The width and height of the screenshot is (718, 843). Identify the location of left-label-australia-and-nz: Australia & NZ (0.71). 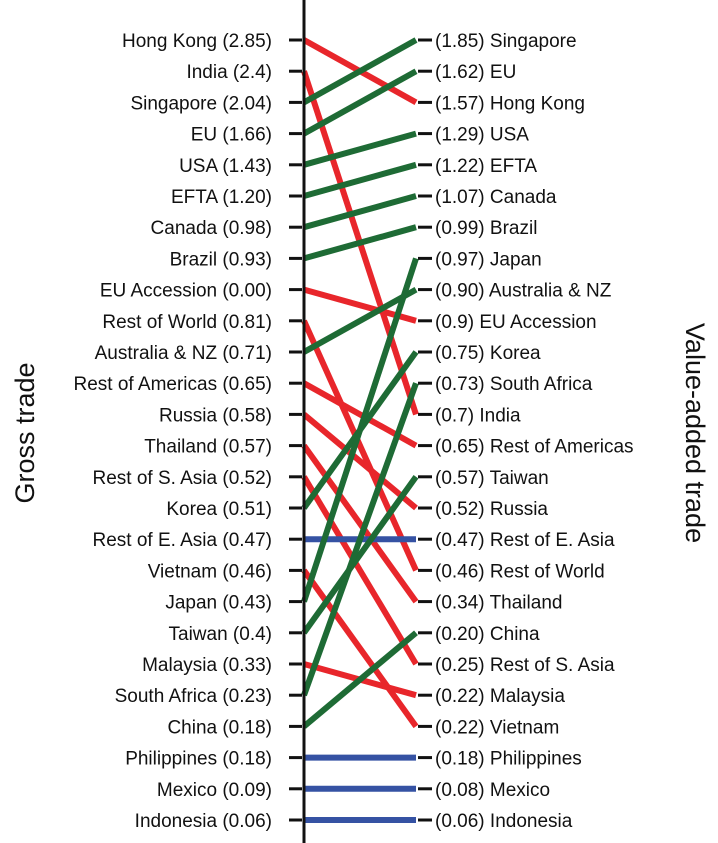
(183, 353).